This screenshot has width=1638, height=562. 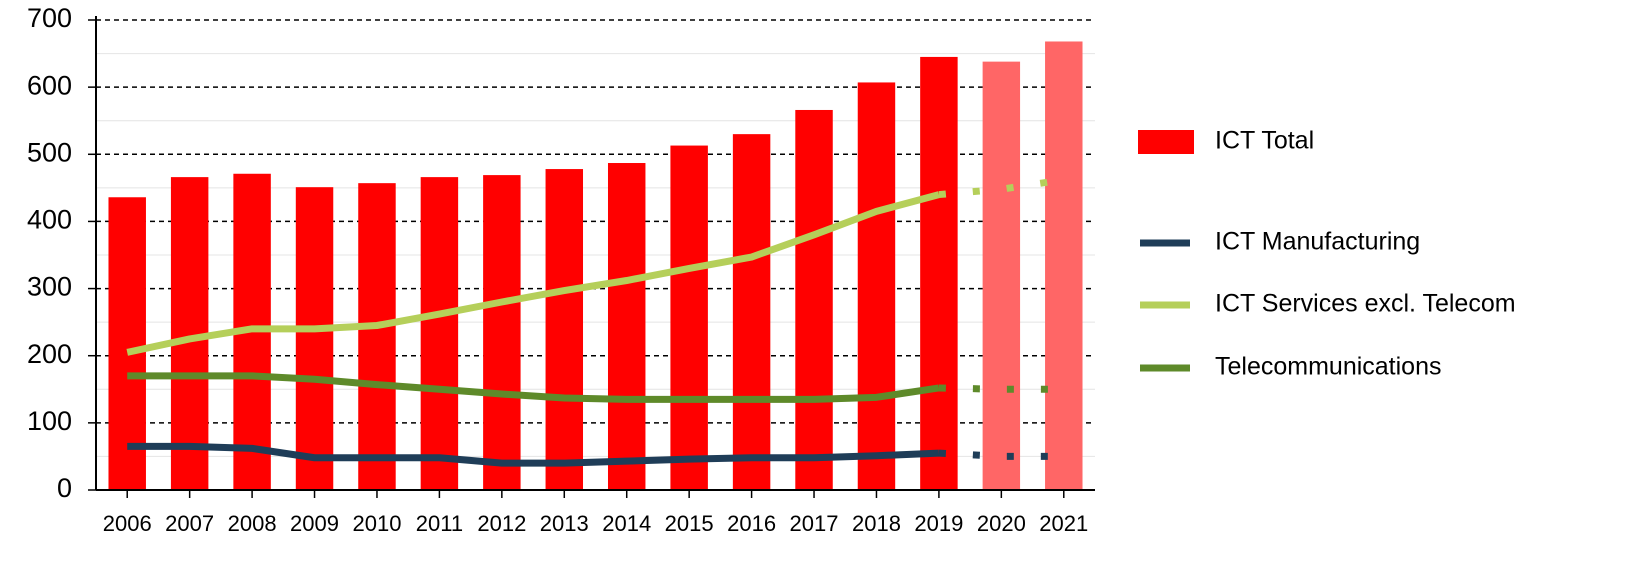 What do you see at coordinates (1063, 523) in the screenshot?
I see `x-tick-label: 2021` at bounding box center [1063, 523].